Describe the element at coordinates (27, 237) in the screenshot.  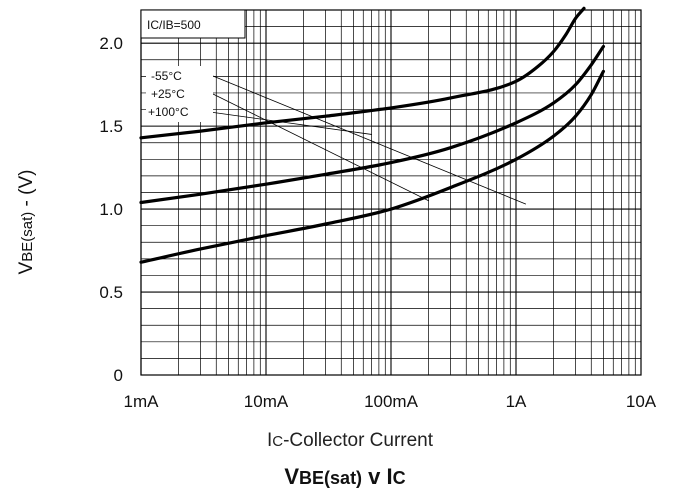
I see `y-axis-label-sub: BE(sat)` at that location.